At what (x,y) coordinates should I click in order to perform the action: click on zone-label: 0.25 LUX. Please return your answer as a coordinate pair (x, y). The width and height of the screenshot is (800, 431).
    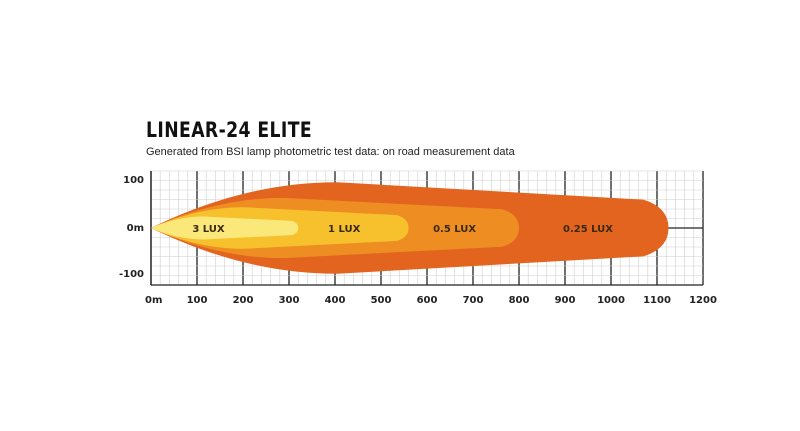
    Looking at the image, I should click on (588, 229).